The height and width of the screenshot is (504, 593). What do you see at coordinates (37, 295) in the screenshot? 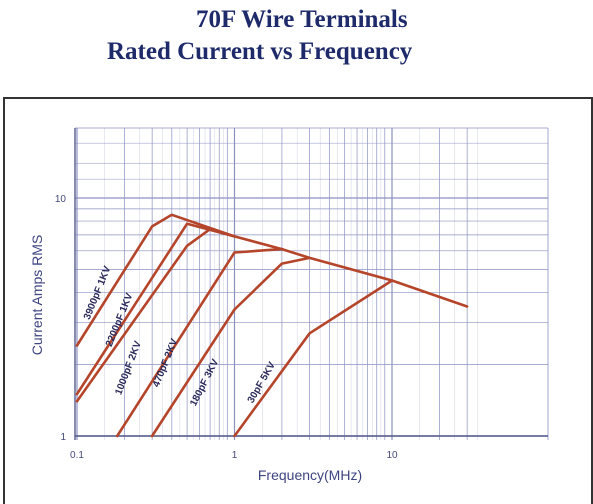
I see `y-axis-label: Current Amps RMS` at bounding box center [37, 295].